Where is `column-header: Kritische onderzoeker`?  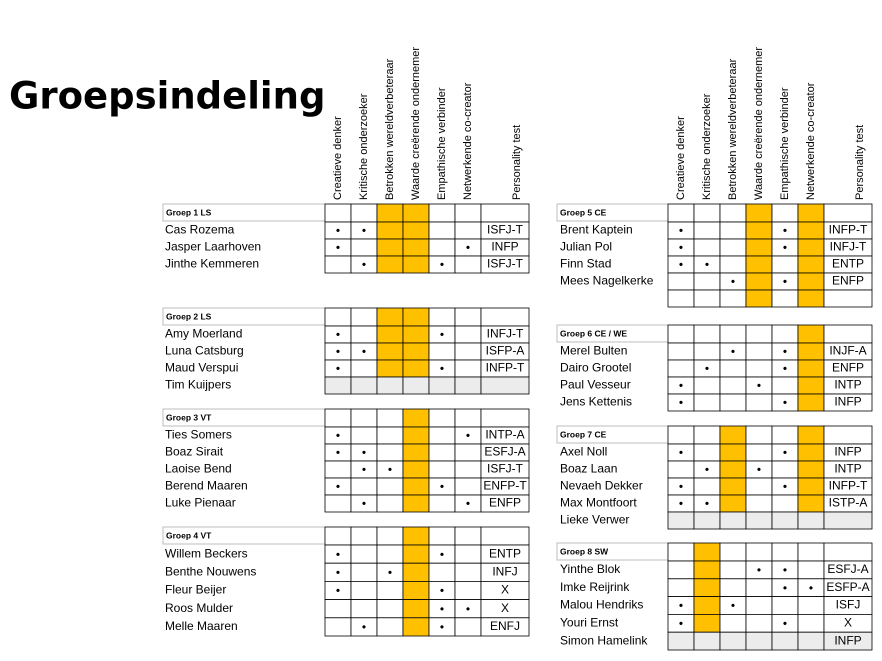 column-header: Kritische onderzoeker is located at coordinates (364, 146).